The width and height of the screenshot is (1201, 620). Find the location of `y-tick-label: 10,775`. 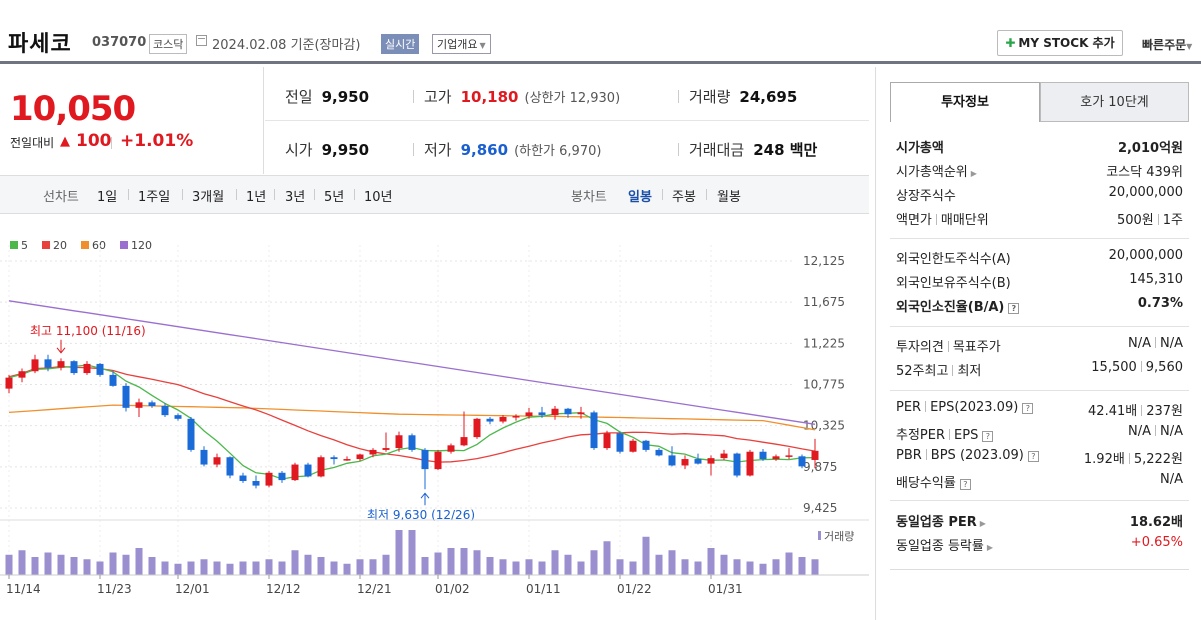

y-tick-label: 10,775 is located at coordinates (824, 385).